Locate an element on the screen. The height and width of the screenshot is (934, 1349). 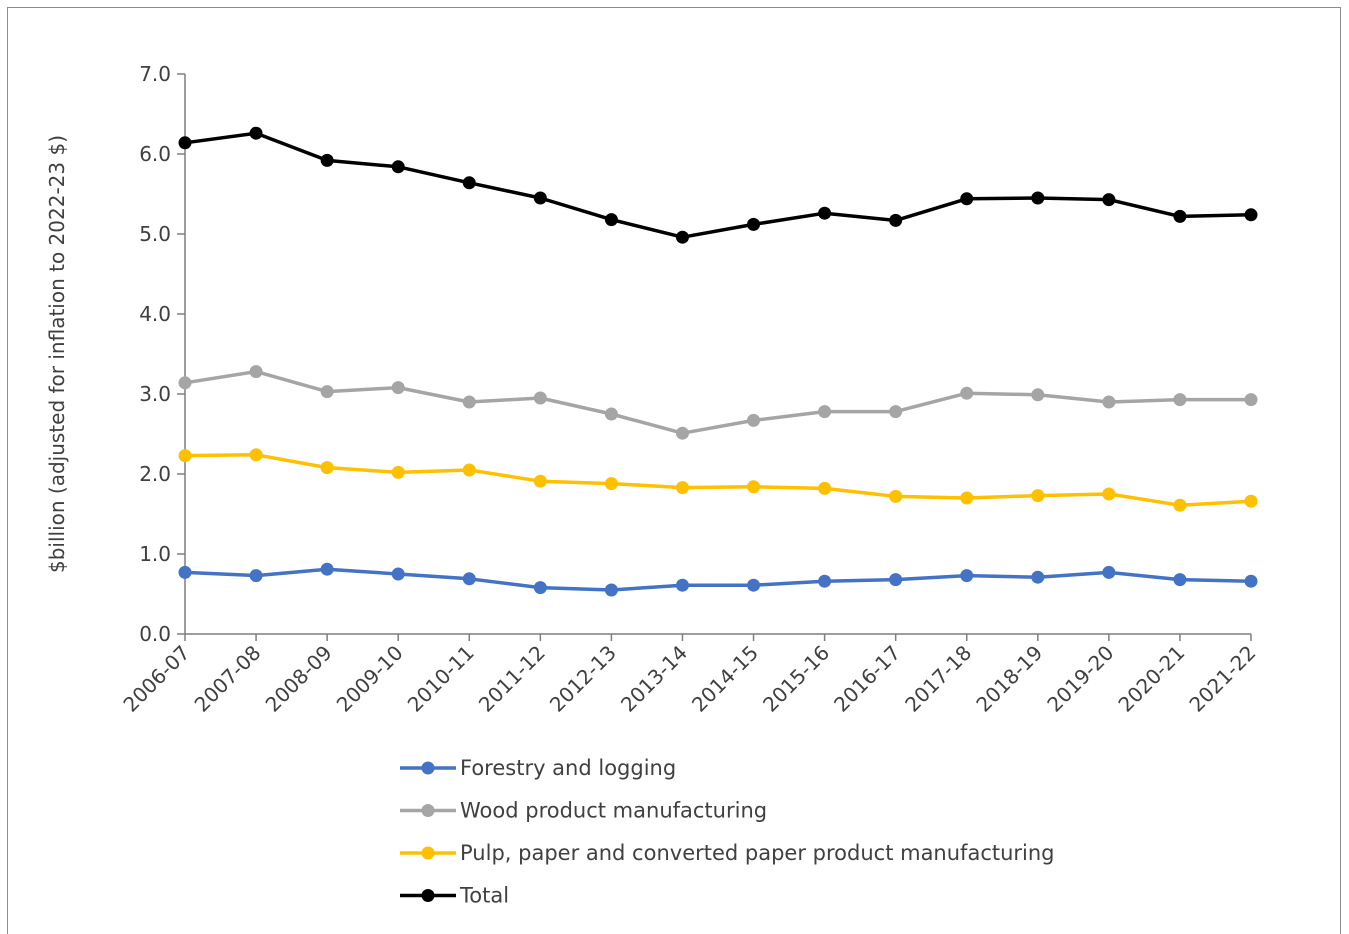
y-tick-label: 4.0 is located at coordinates (155, 314).